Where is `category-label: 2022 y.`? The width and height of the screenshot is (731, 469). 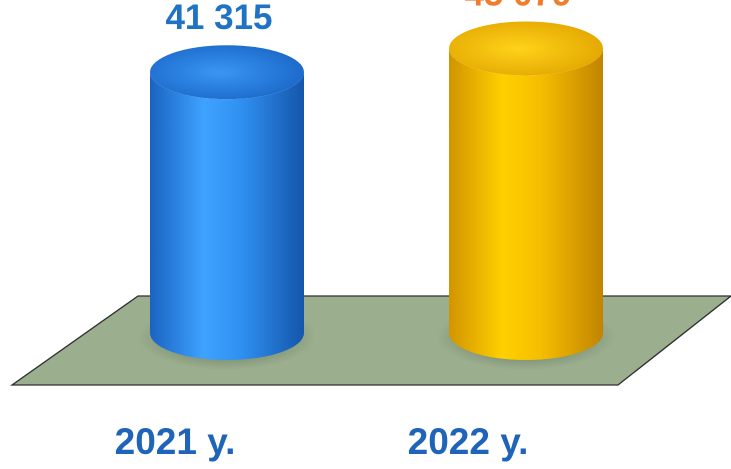
category-label: 2022 y. is located at coordinates (468, 441).